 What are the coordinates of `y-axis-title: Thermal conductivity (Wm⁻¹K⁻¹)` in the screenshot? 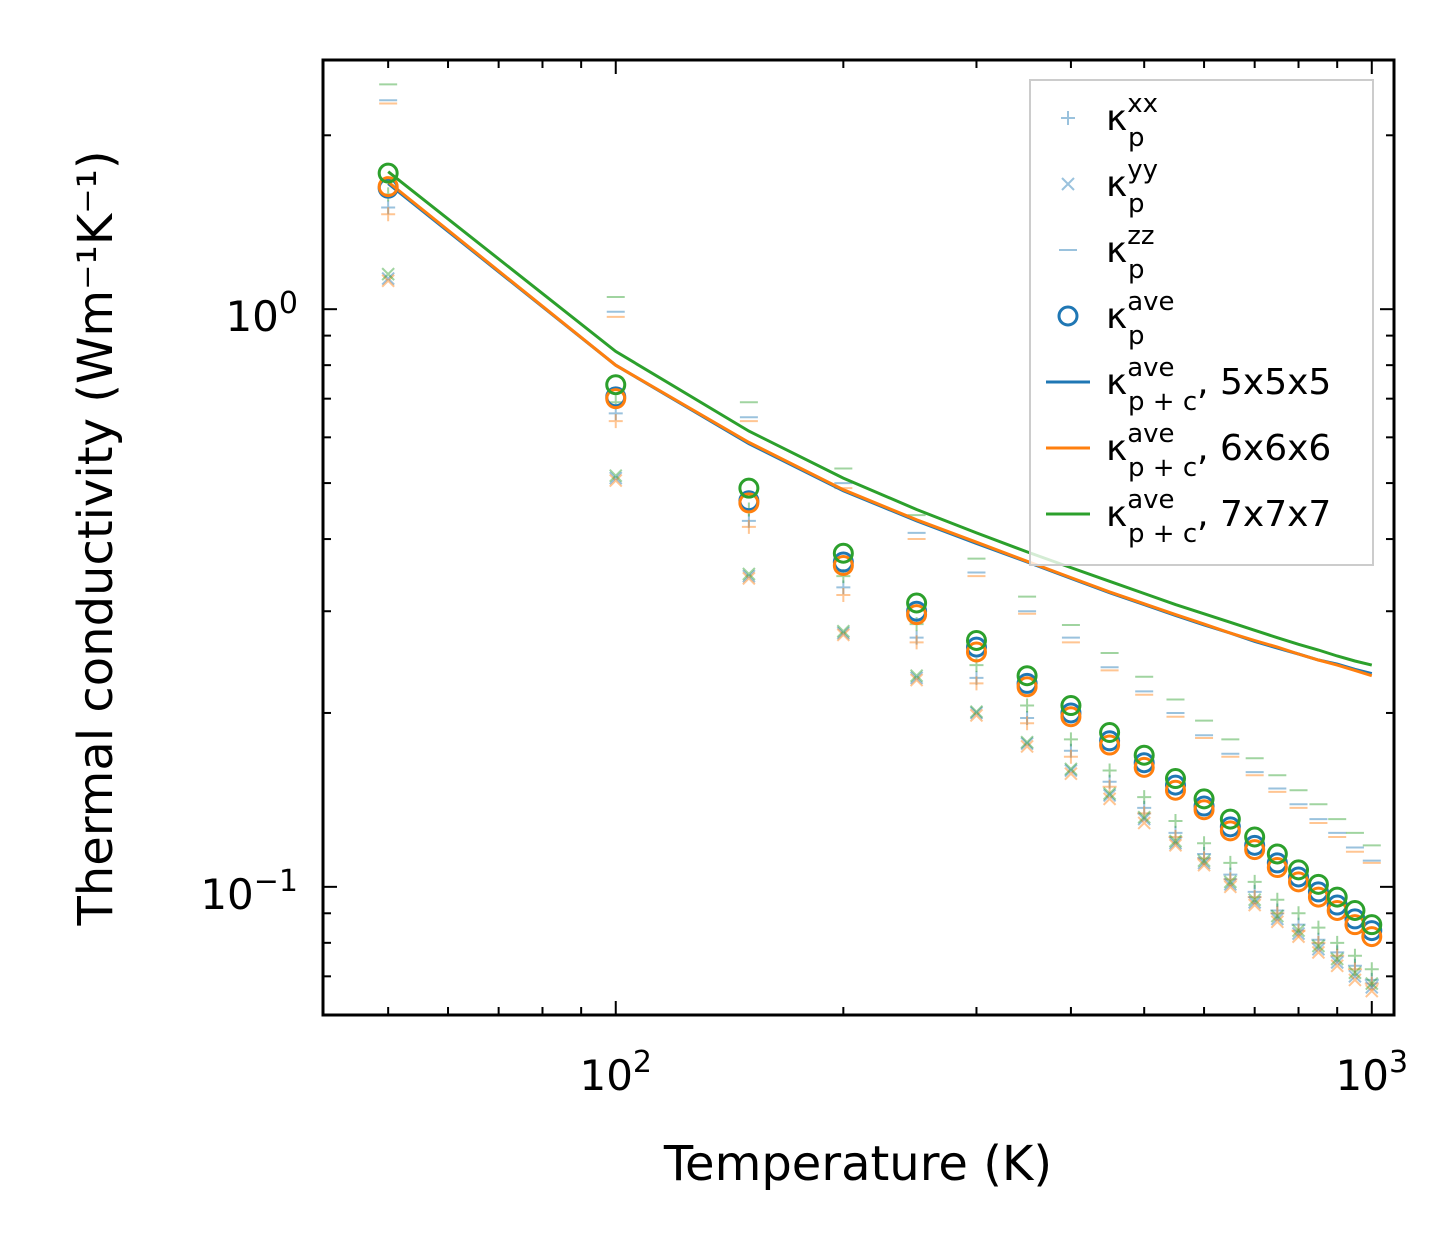 It's located at (96, 538).